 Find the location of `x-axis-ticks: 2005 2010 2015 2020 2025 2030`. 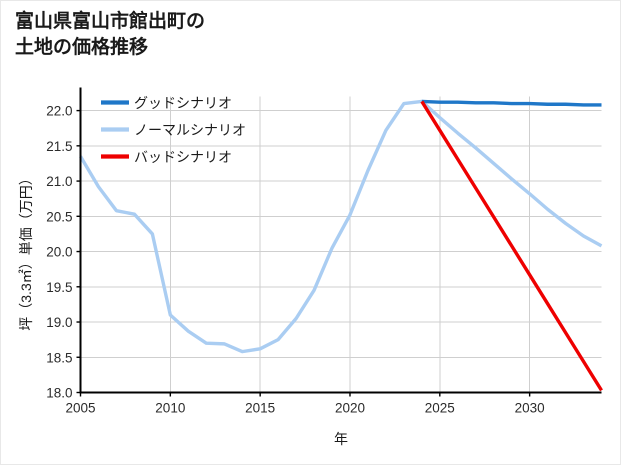

x-axis-ticks: 2005 2010 2015 2020 2025 2030 is located at coordinates (305, 404).